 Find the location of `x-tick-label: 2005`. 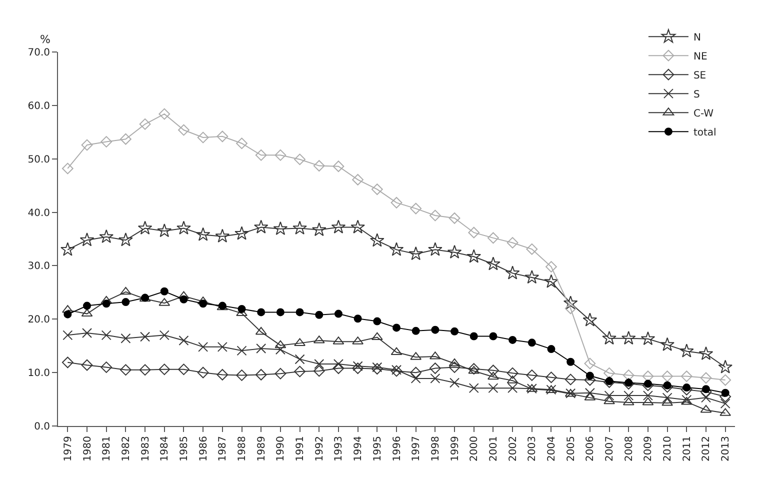

x-tick-label: 2005 is located at coordinates (571, 449).